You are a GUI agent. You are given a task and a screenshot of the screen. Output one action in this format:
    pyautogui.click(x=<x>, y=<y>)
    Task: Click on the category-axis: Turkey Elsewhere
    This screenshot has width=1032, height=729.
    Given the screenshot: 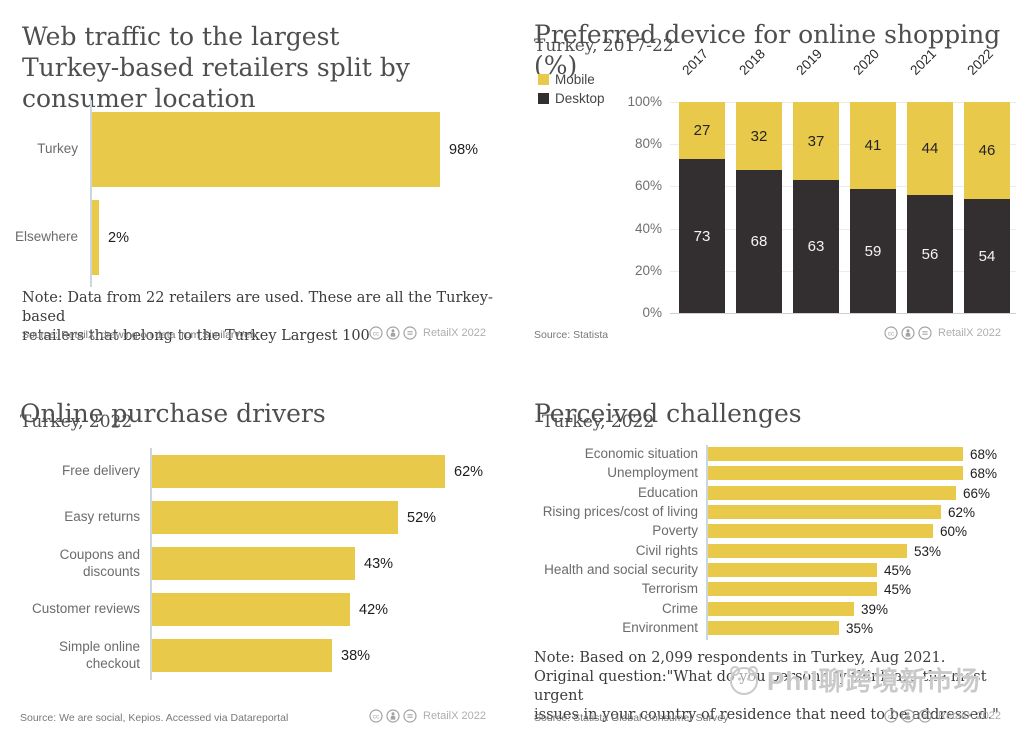 What is the action you would take?
    pyautogui.click(x=42, y=193)
    